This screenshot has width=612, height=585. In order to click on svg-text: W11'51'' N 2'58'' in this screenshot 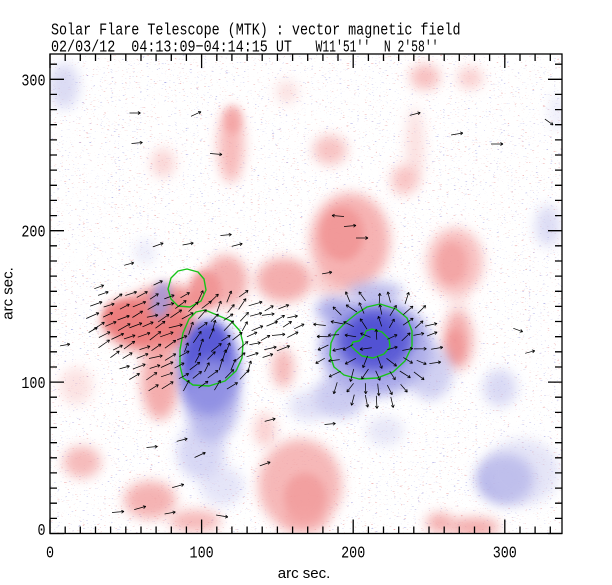, I will do `click(377, 47)`.